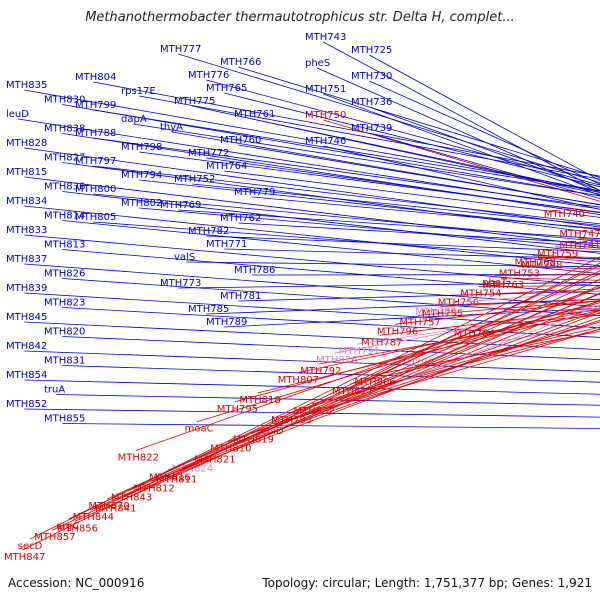  Describe the element at coordinates (134, 119) in the screenshot. I see `forward-gene-label: dapA` at that location.